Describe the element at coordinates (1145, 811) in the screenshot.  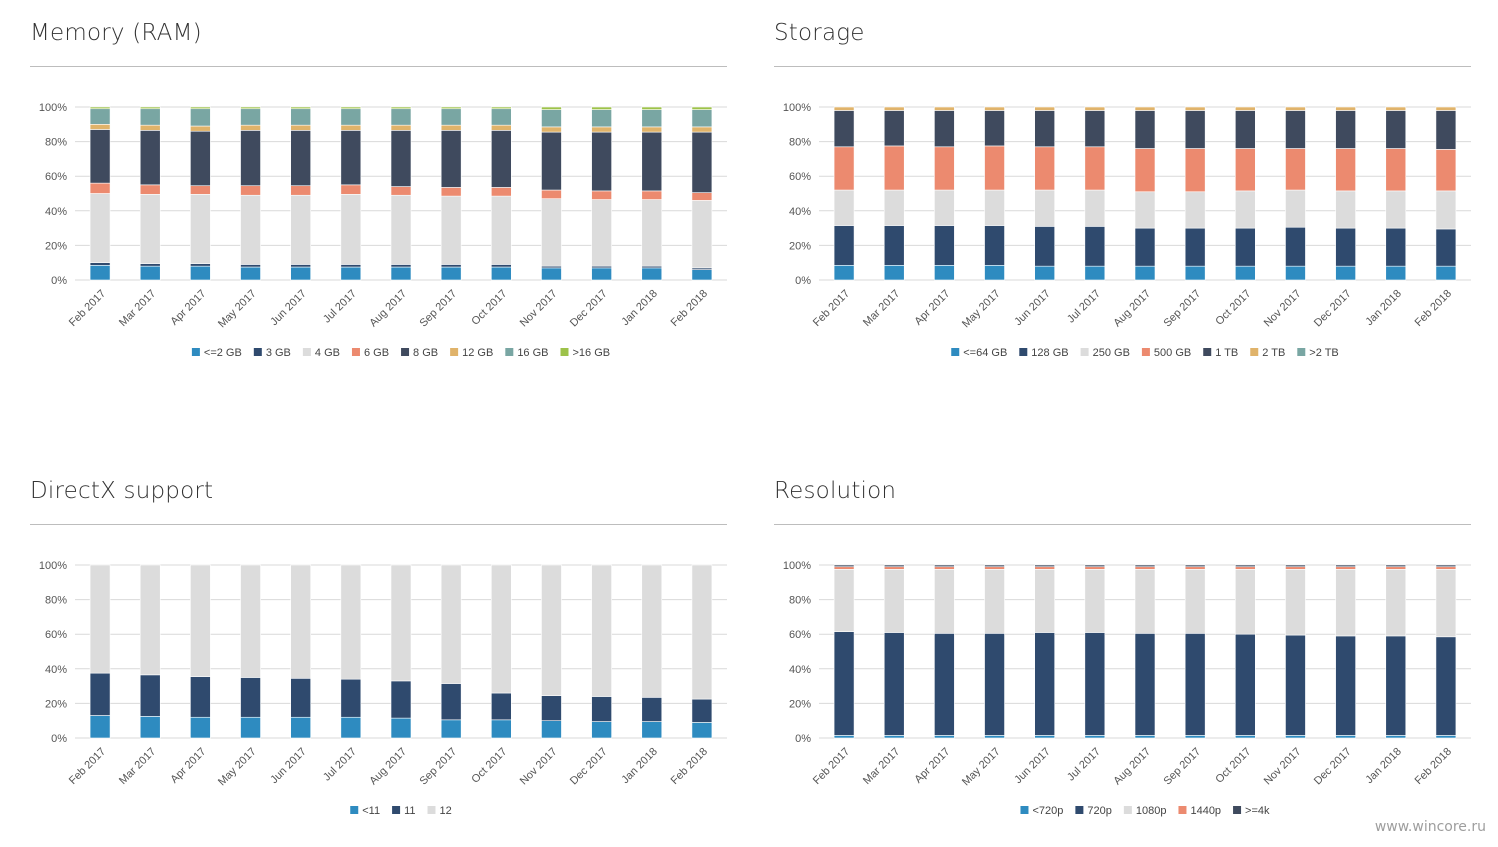
I see `legend: <720p 720p 1080p 1440p >=4k` at that location.